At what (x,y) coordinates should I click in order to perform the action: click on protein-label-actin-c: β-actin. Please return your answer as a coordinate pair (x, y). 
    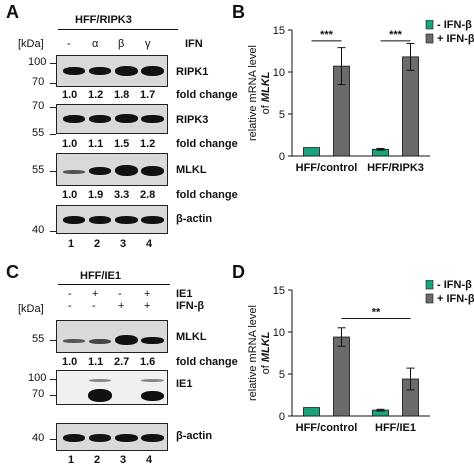
    Looking at the image, I should click on (194, 436).